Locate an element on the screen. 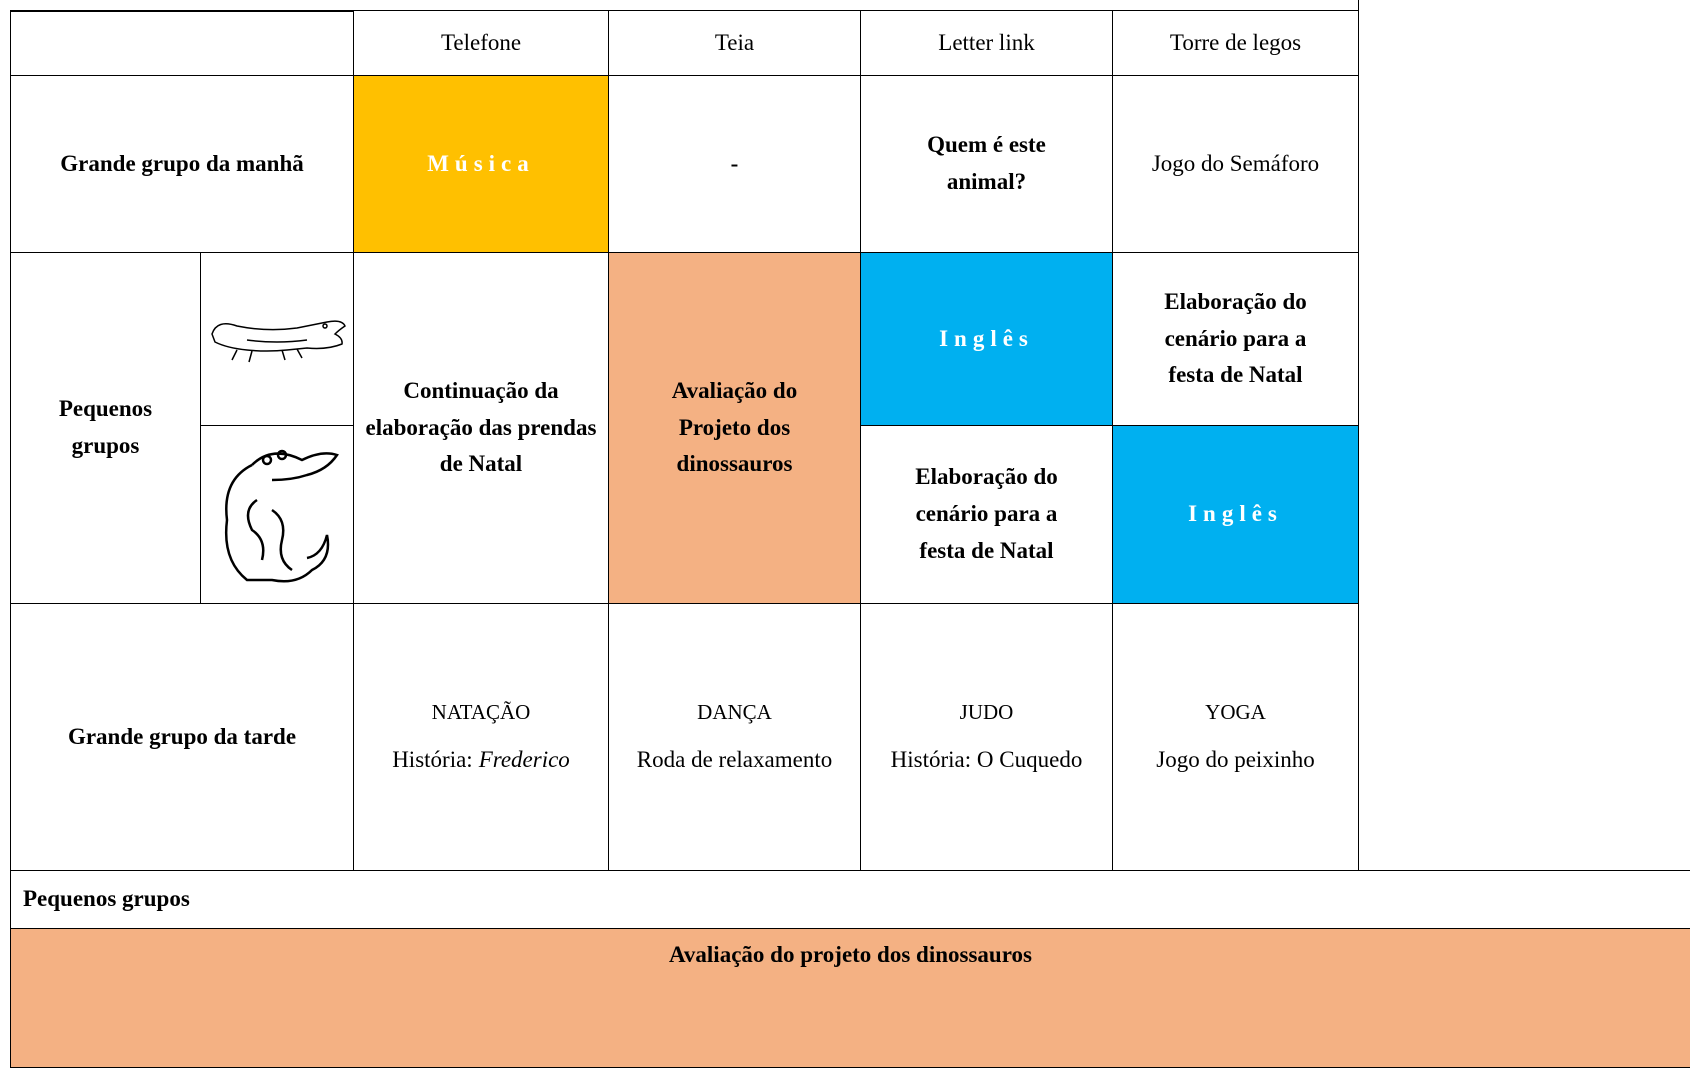 The height and width of the screenshot is (1068, 1690). story: História: Frederico is located at coordinates (481, 760).